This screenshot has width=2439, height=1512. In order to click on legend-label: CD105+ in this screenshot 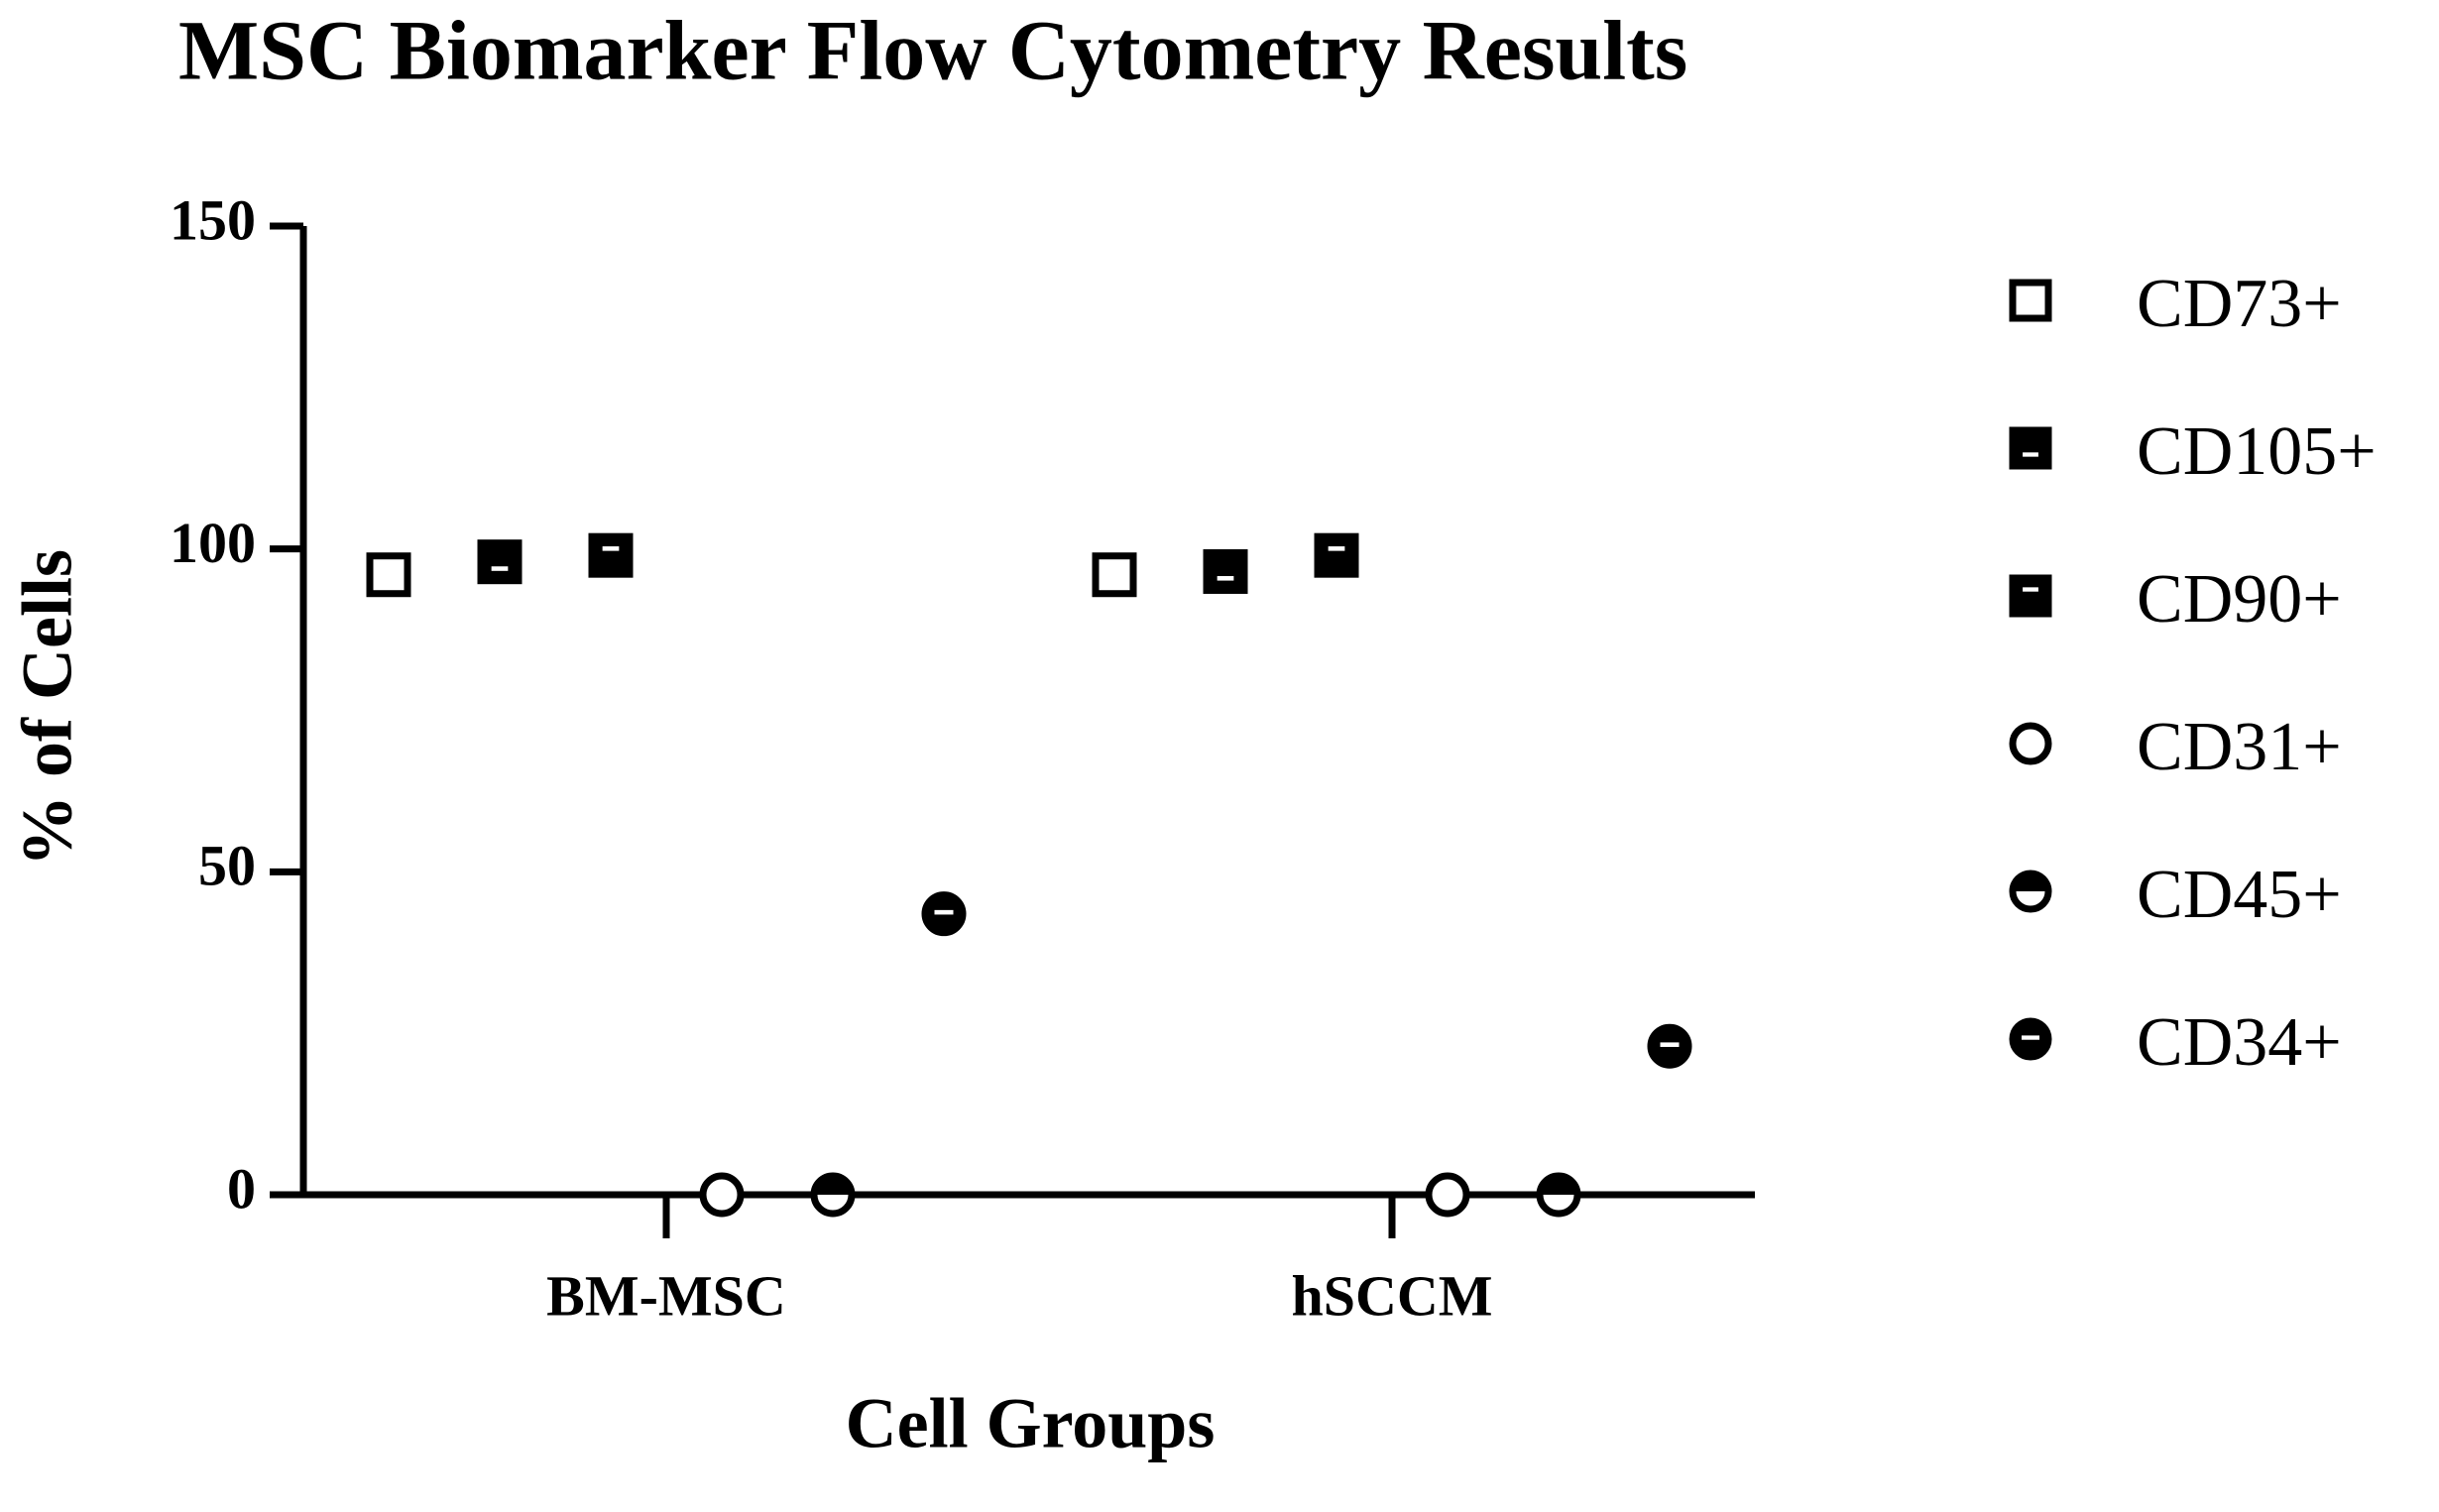, I will do `click(2257, 451)`.